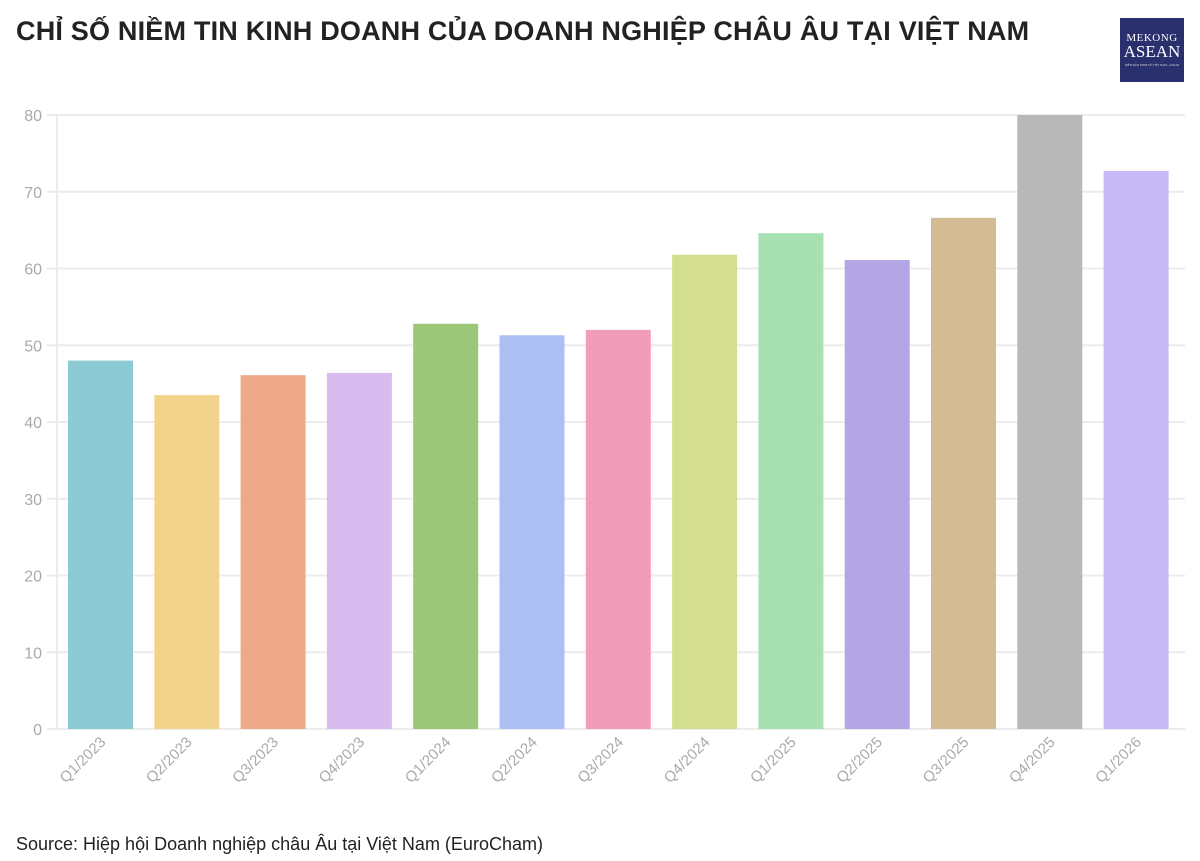  Describe the element at coordinates (33, 346) in the screenshot. I see `y-tick-label: 50` at that location.